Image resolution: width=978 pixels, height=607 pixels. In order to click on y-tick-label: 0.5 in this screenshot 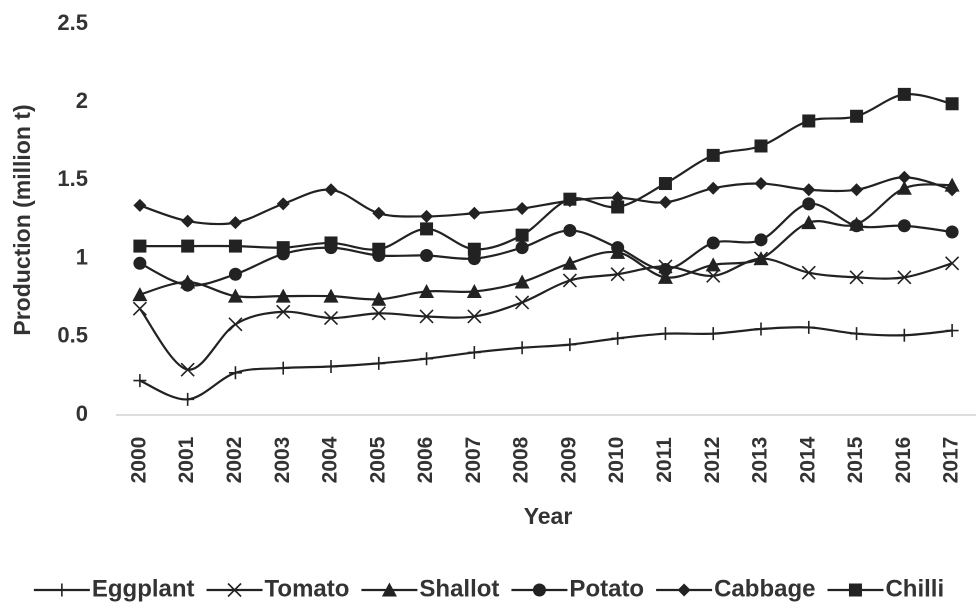, I will do `click(72, 335)`.